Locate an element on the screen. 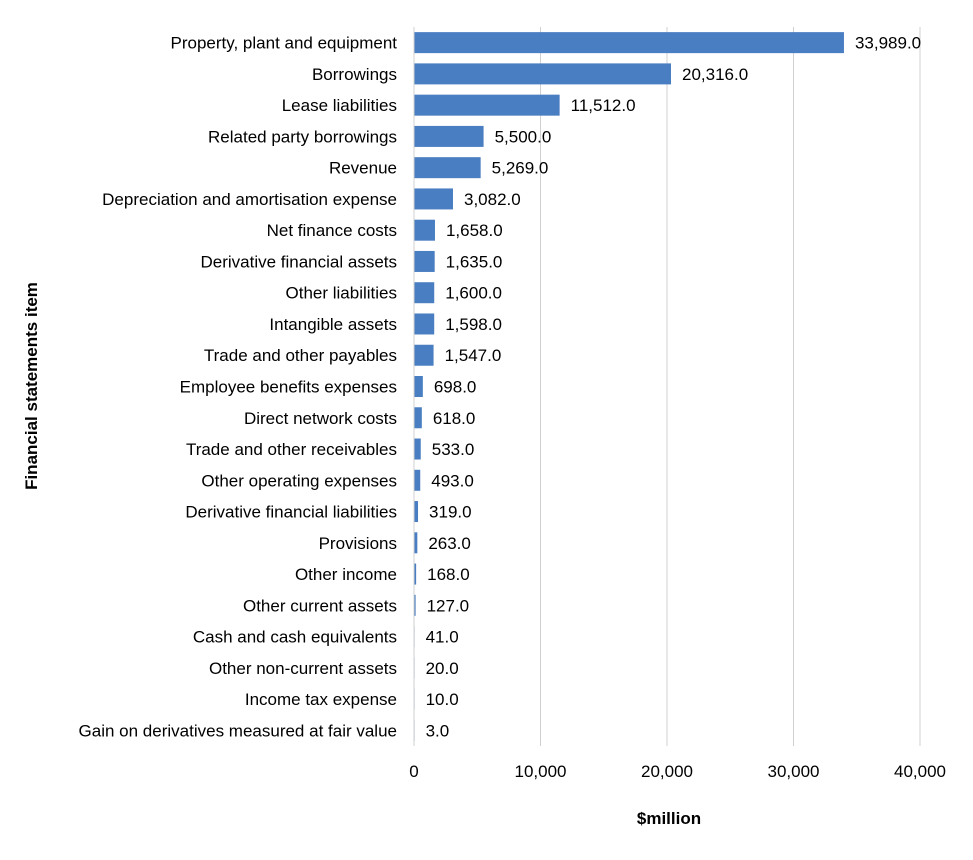 This screenshot has width=973, height=860. data-label: 41.0 is located at coordinates (442, 637).